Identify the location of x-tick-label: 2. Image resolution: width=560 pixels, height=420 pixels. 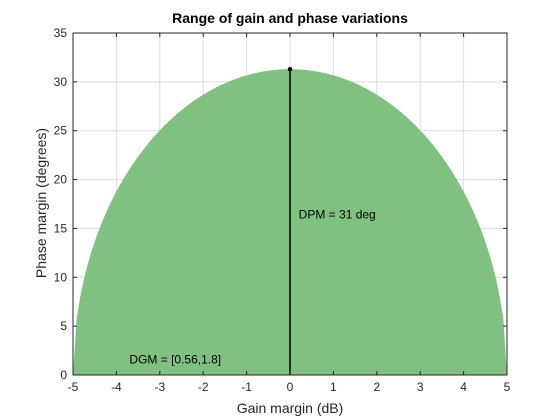
(376, 387).